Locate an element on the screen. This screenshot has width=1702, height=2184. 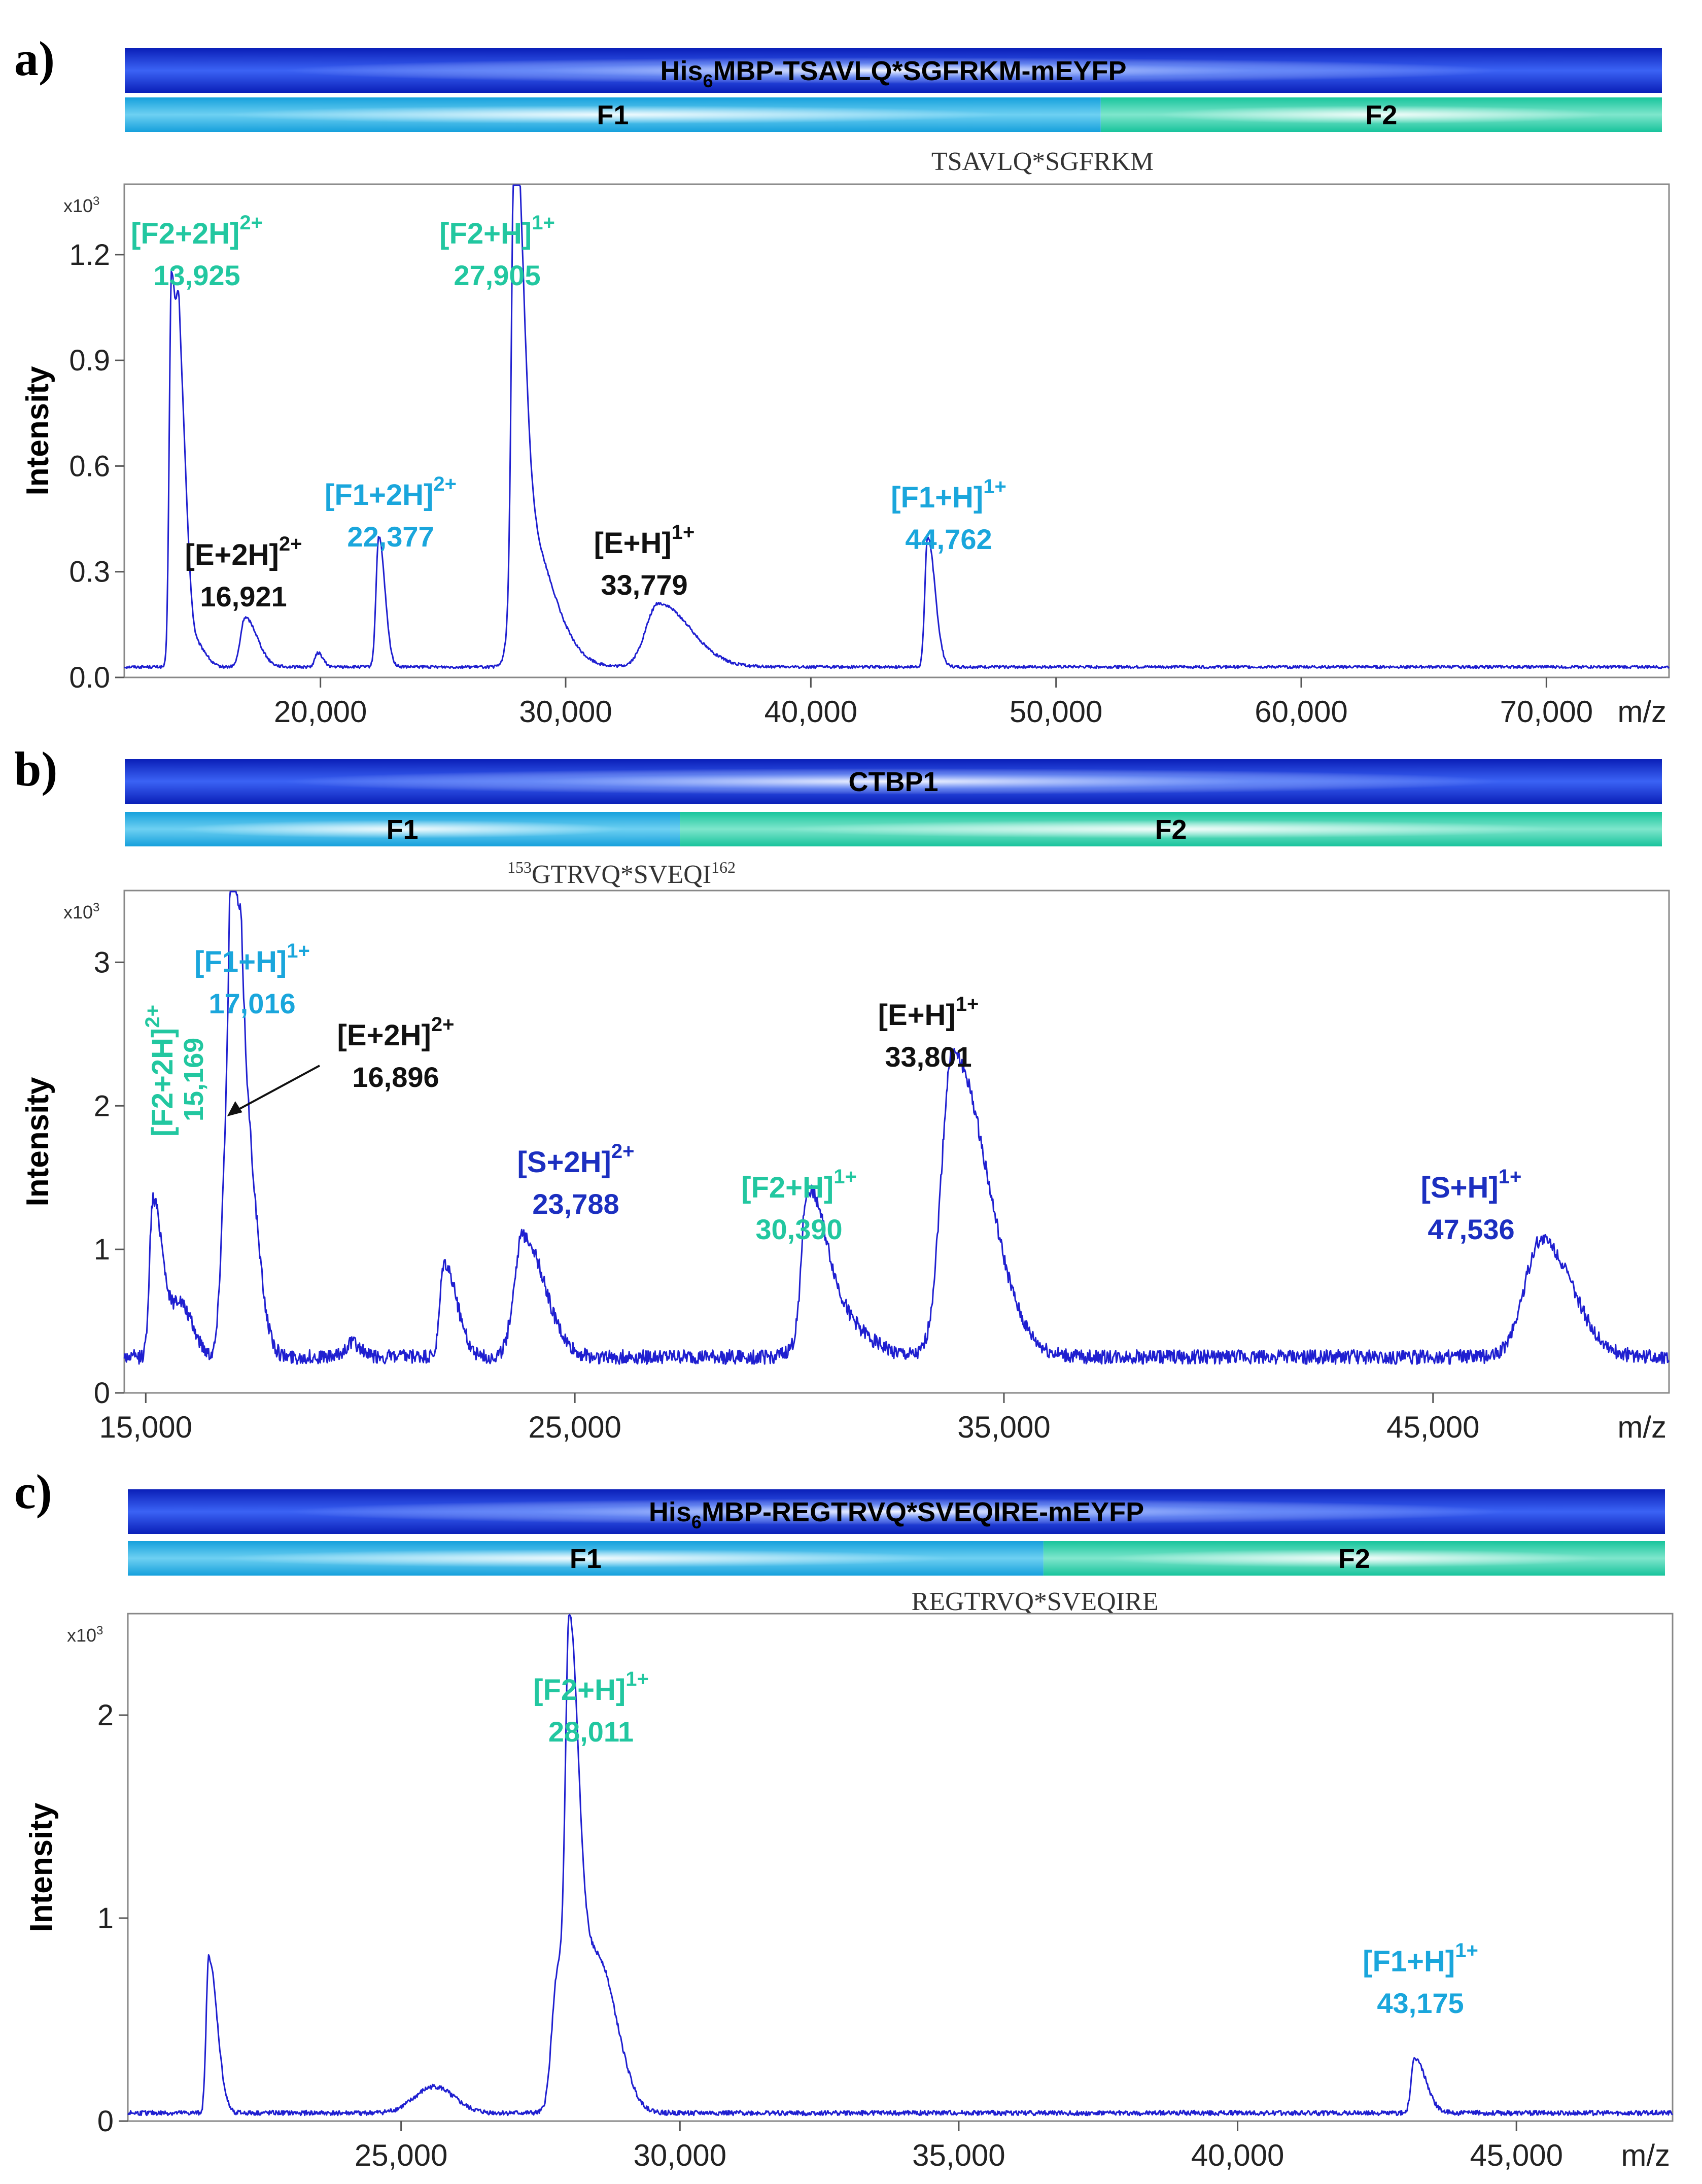
peak-annotation: [F1+H]1+ 17,016 is located at coordinates (252, 979).